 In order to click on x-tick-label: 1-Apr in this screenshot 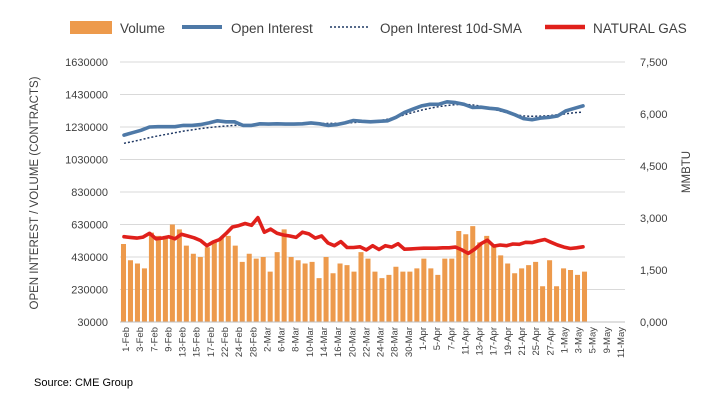, I will do `click(423, 338)`.